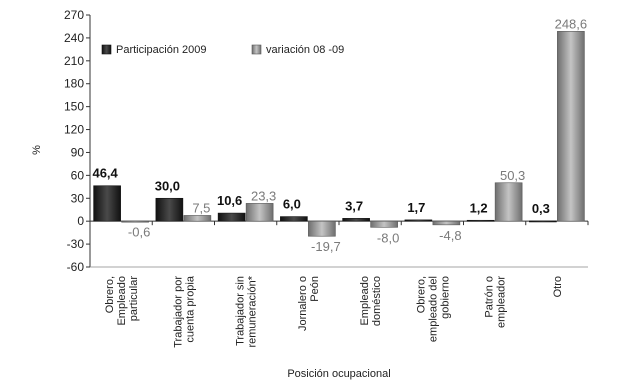 Image resolution: width=619 pixels, height=382 pixels. Describe the element at coordinates (315, 289) in the screenshot. I see `category-label-line: Peón` at that location.